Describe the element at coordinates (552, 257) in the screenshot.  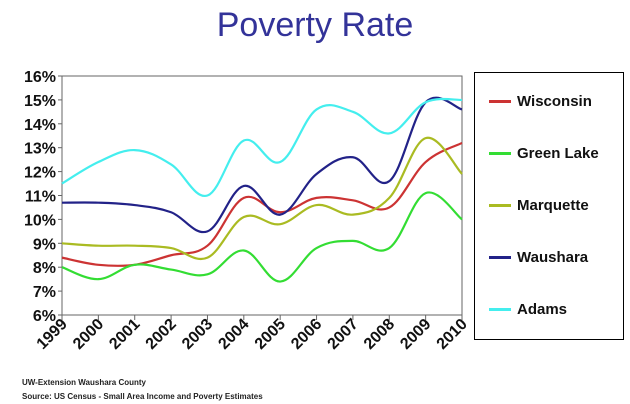
I see `legend-label: Waushara` at that location.